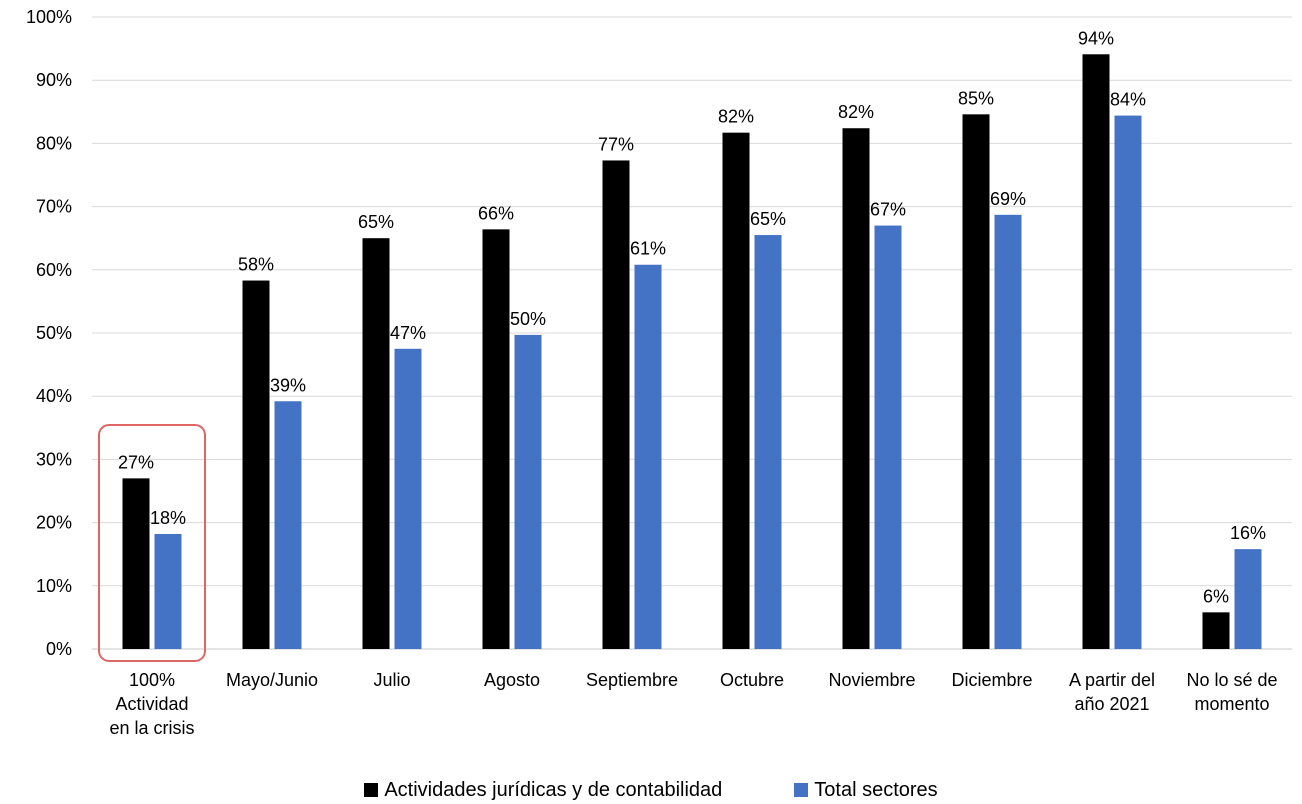 The width and height of the screenshot is (1302, 804). I want to click on data-label: 27%, so click(136, 462).